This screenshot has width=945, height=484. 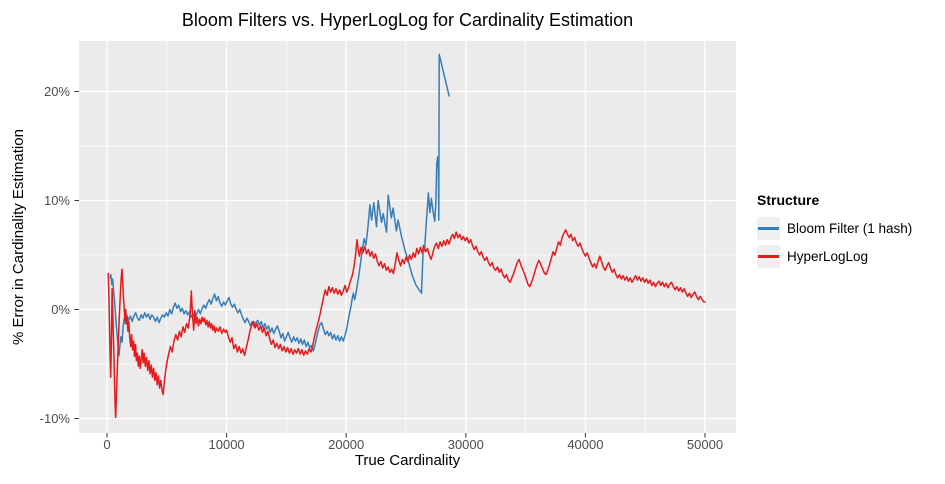 What do you see at coordinates (788, 200) in the screenshot?
I see `legend-title: Structure` at bounding box center [788, 200].